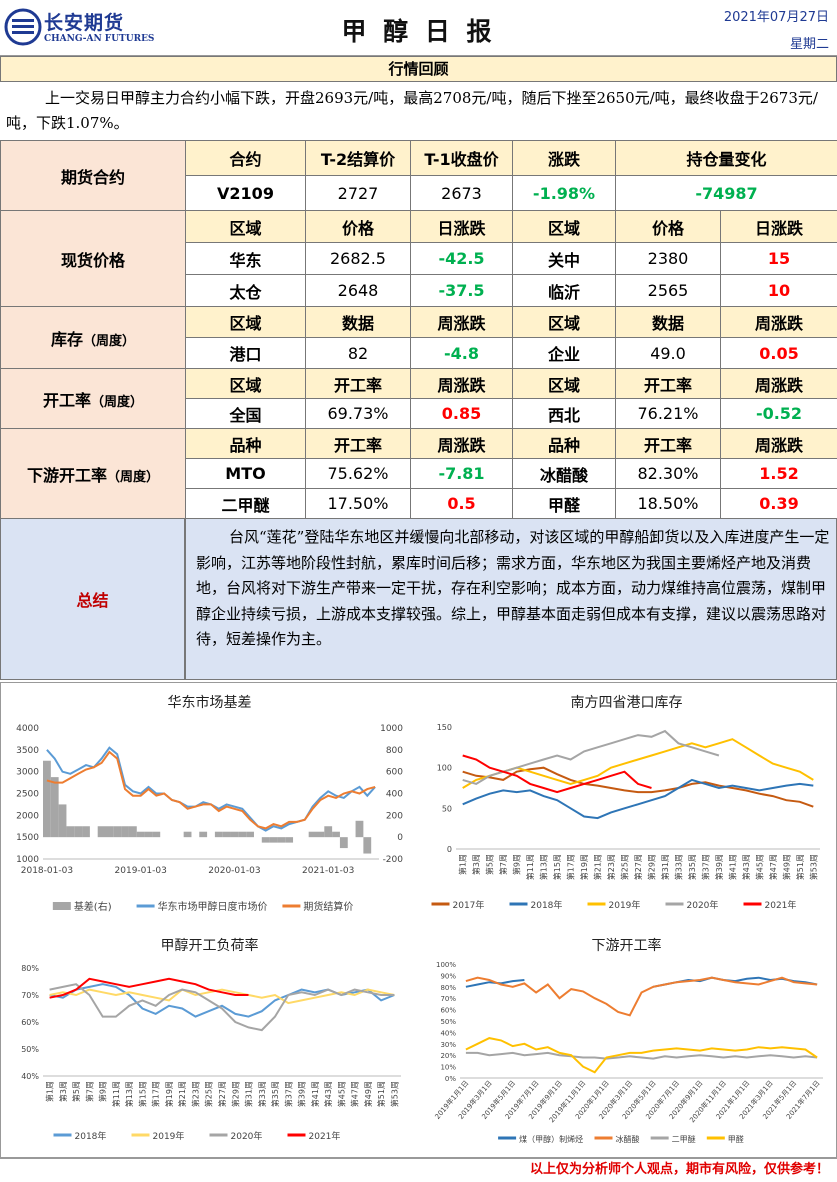 This screenshot has height=1182, width=837. I want to click on x-tick-label: 第43周, so click(328, 1094).